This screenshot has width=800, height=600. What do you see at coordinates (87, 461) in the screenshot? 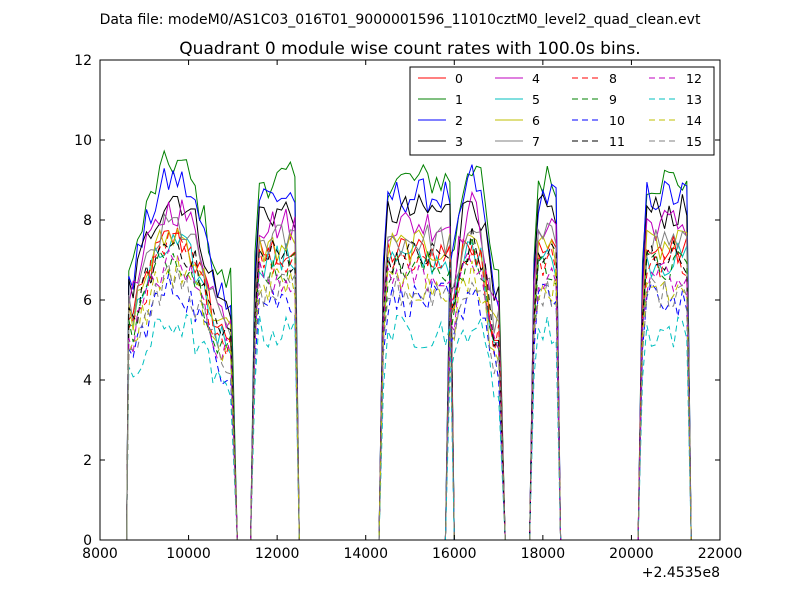
I see `y-tick-label: 2` at bounding box center [87, 461].